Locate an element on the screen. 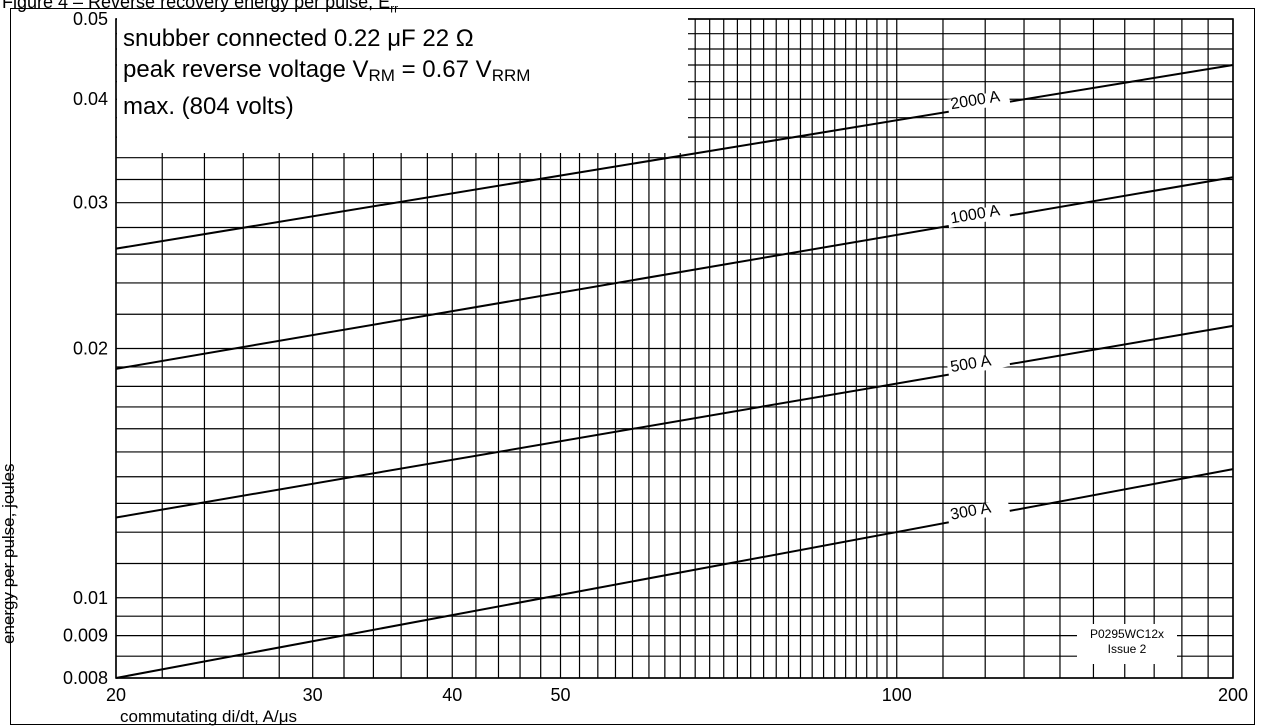 This screenshot has width=1266, height=727. note-line-max: max. (804 volts) is located at coordinates (208, 106).